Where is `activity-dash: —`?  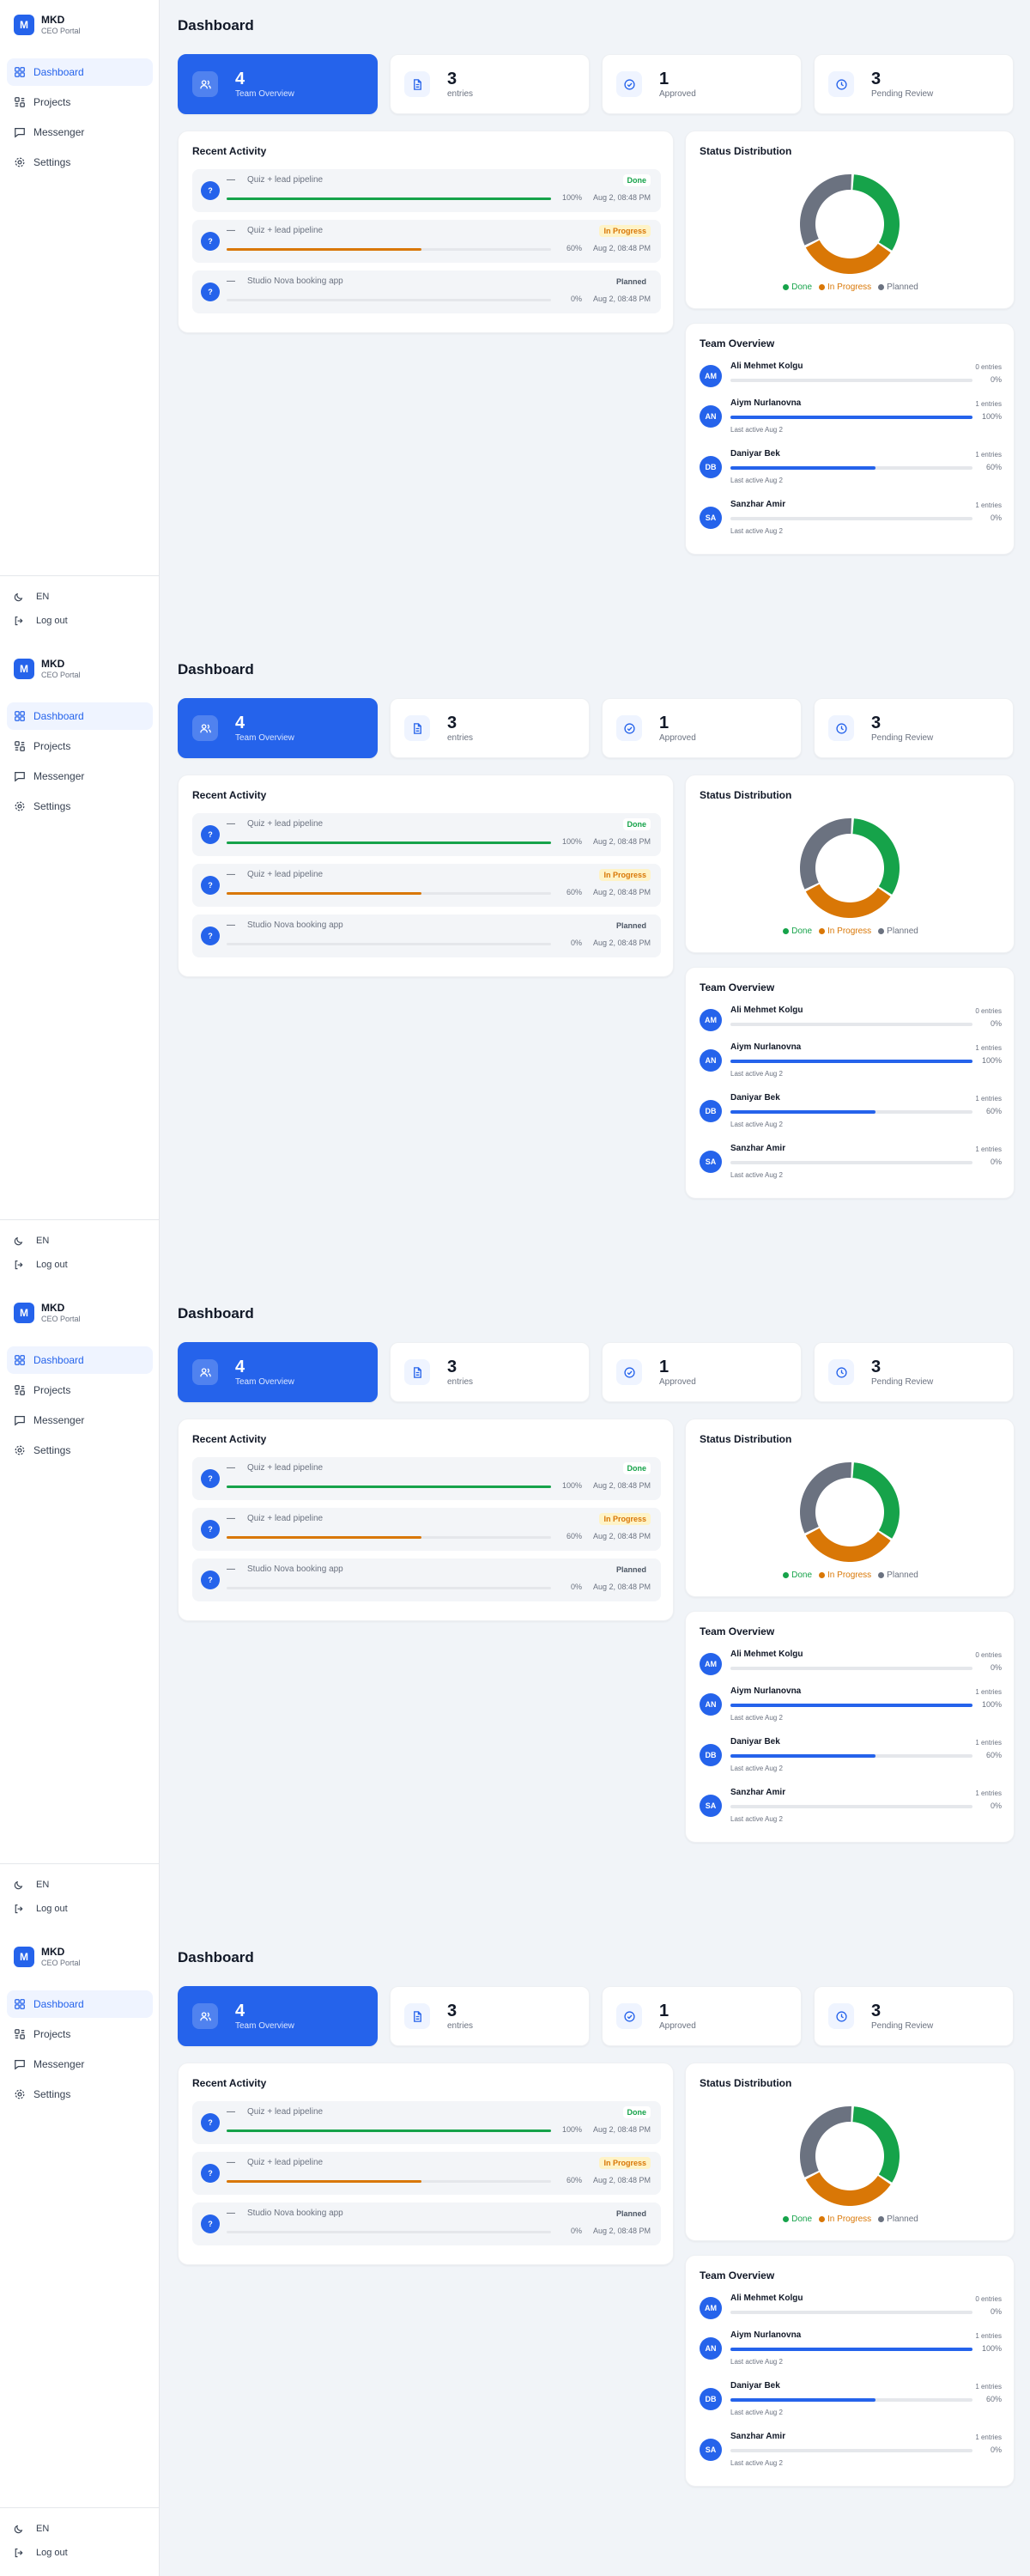
activity-dash: — is located at coordinates (231, 230).